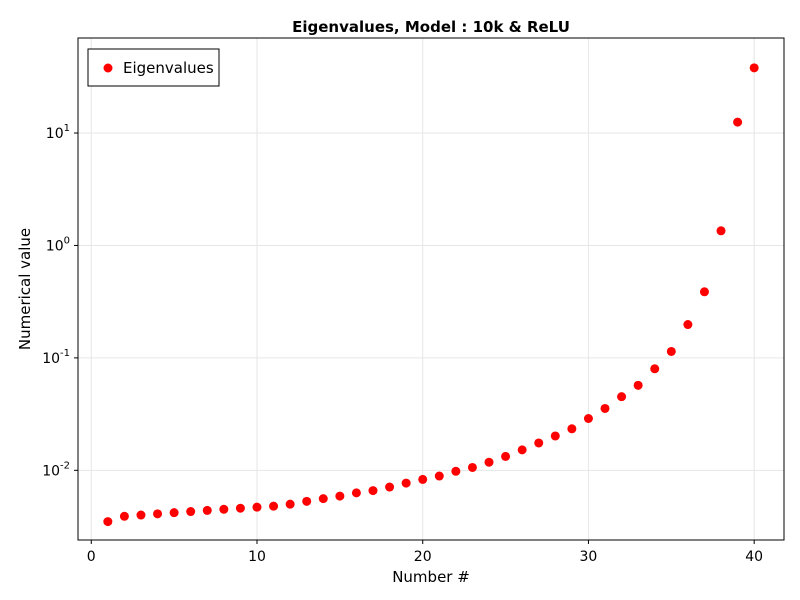 This screenshot has width=800, height=600. What do you see at coordinates (431, 27) in the screenshot?
I see `chart-title: Eigenvalues, Model : 10k & ReLU` at bounding box center [431, 27].